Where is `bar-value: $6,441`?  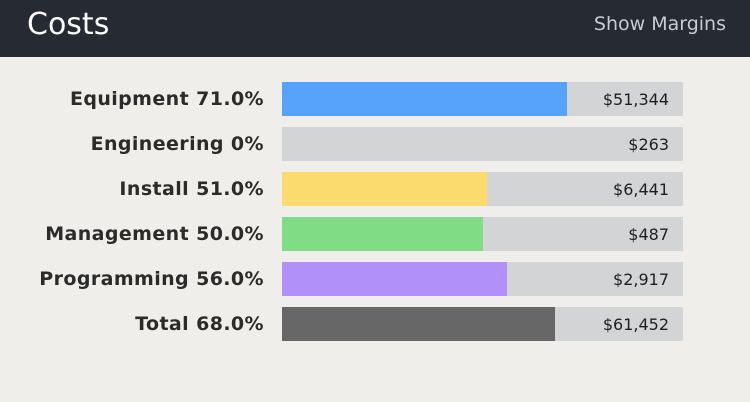
bar-value: $6,441 is located at coordinates (641, 189).